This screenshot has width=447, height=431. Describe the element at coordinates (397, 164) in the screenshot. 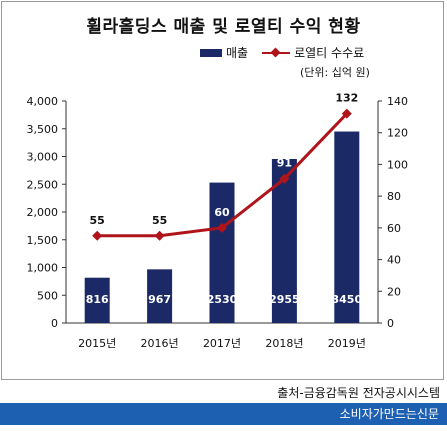

I see `right-tick-label: 100` at that location.